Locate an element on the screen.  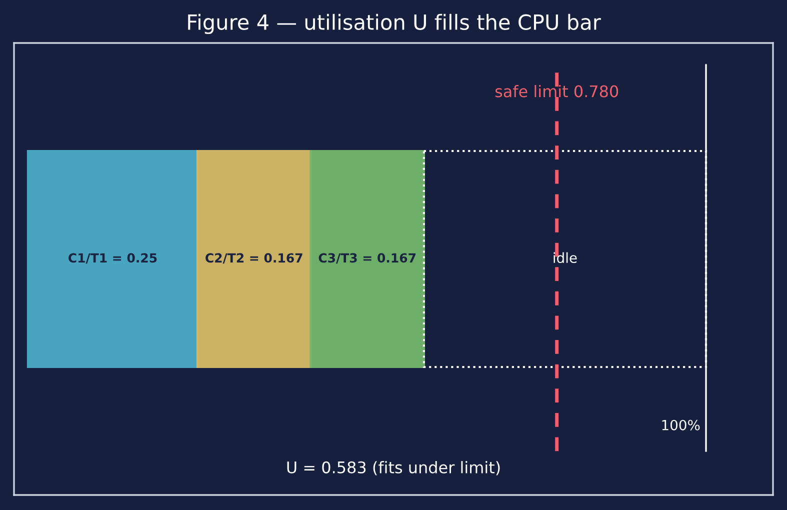
data-label: C2/T2 = 0.167 is located at coordinates (254, 258).